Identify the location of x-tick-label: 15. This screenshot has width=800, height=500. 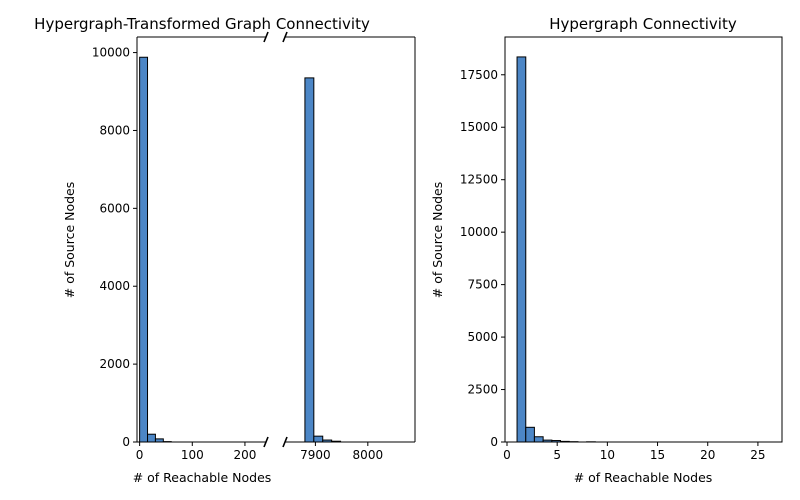
(657, 455).